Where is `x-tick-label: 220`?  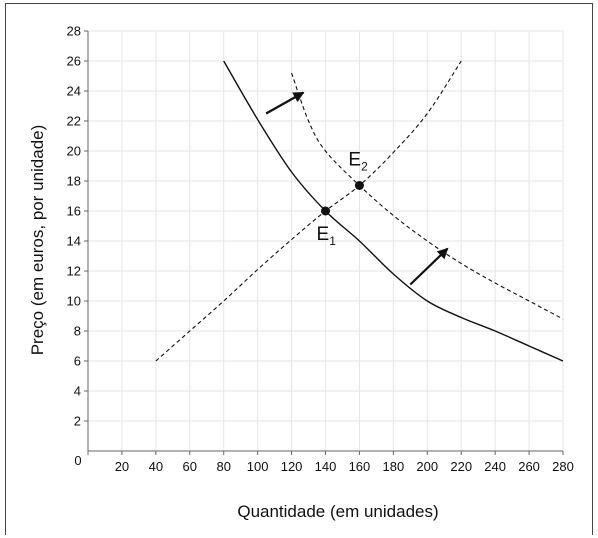
x-tick-label: 220 is located at coordinates (461, 466).